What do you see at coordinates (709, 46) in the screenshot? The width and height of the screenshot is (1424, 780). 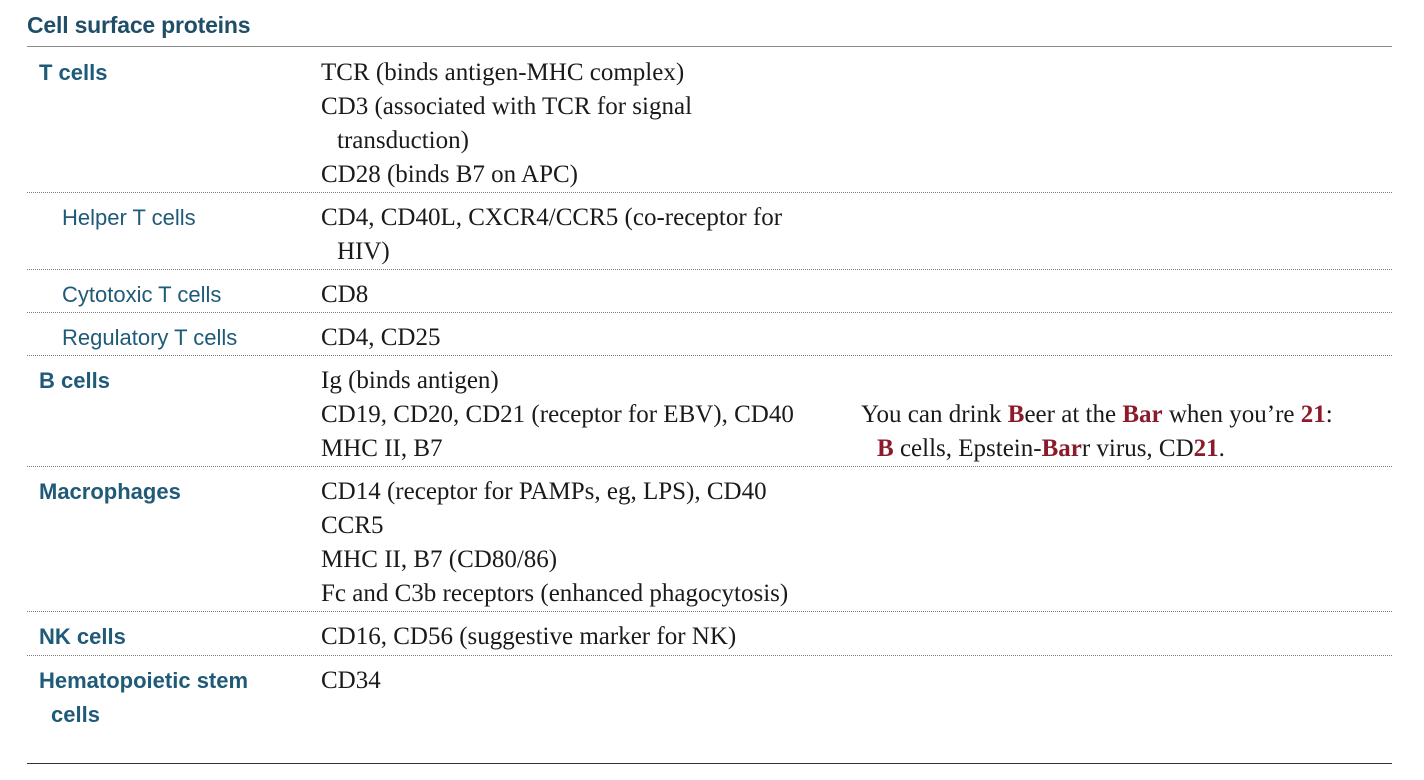 I see `title-divider` at bounding box center [709, 46].